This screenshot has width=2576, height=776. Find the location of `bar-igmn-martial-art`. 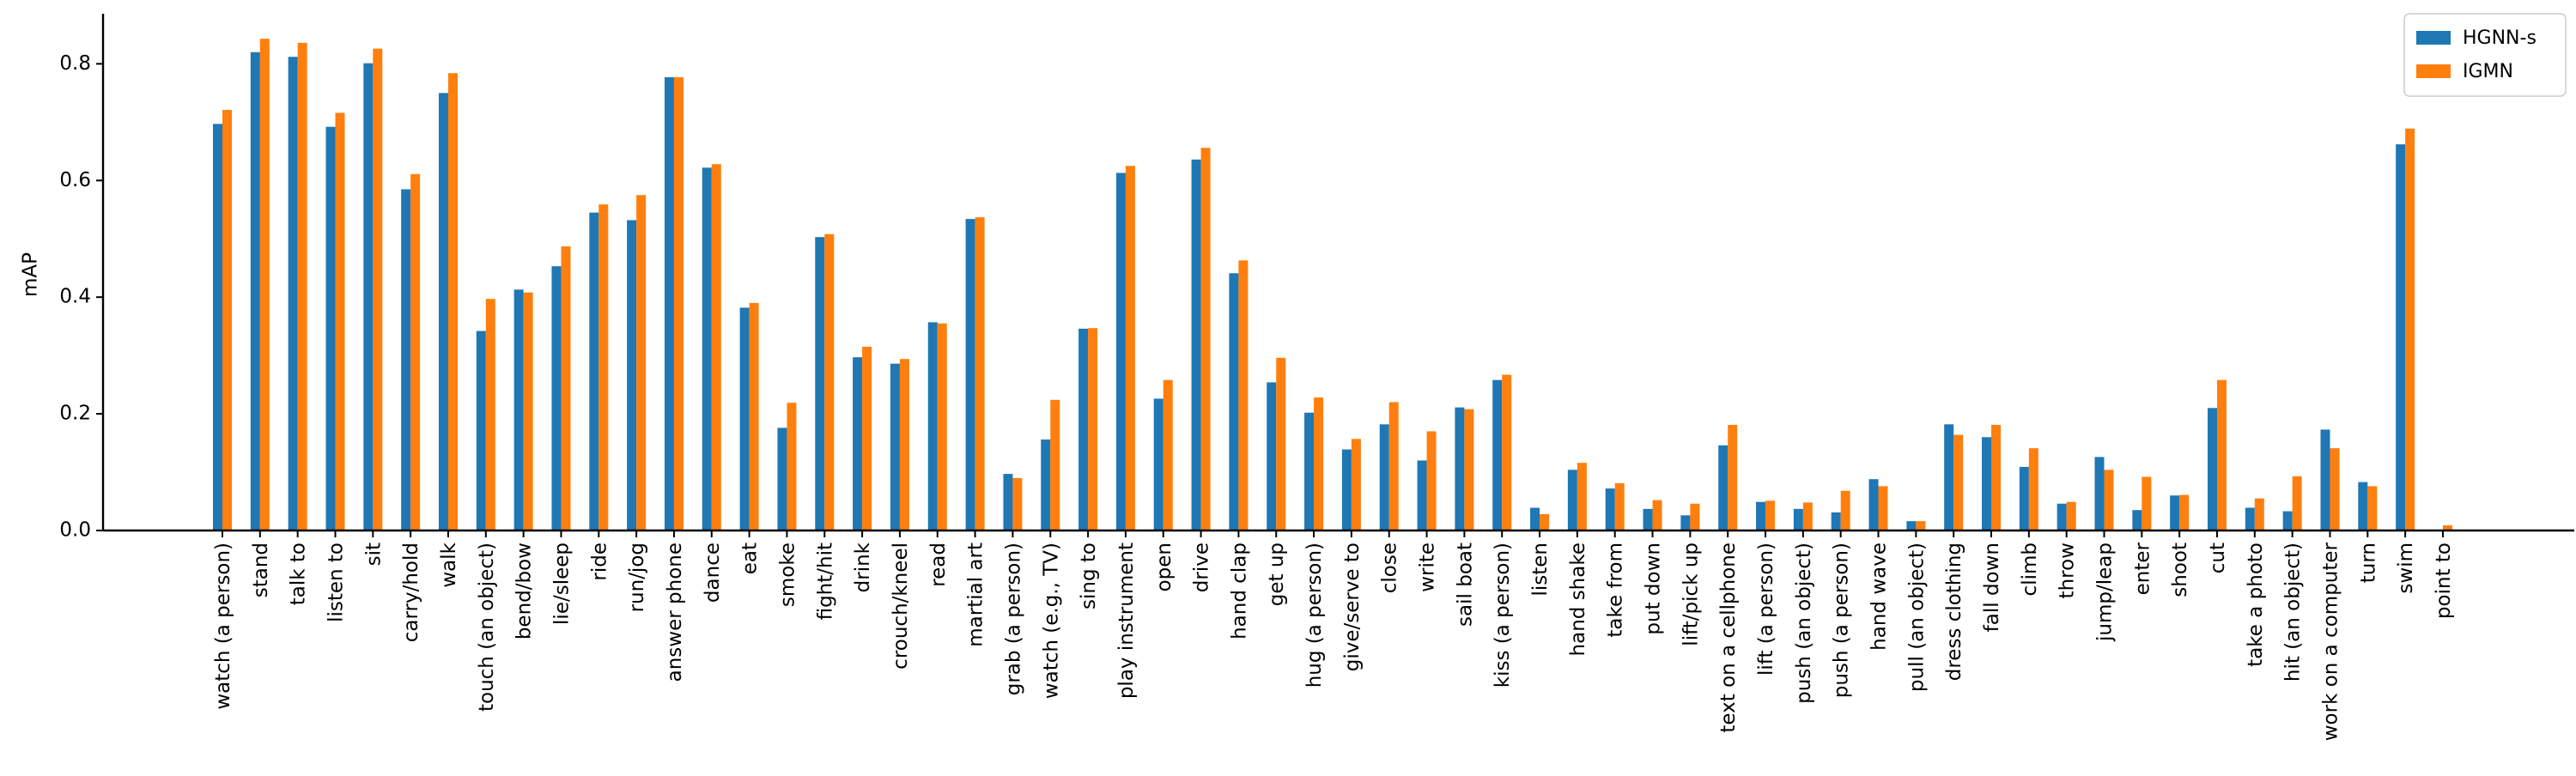

bar-igmn-martial-art is located at coordinates (980, 374).